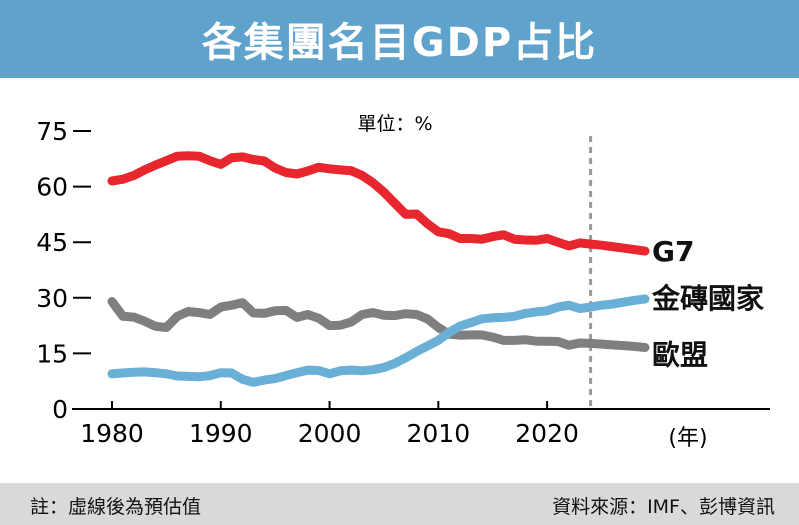 This screenshot has width=799, height=525. I want to click on x-tick-label: 1980, so click(112, 433).